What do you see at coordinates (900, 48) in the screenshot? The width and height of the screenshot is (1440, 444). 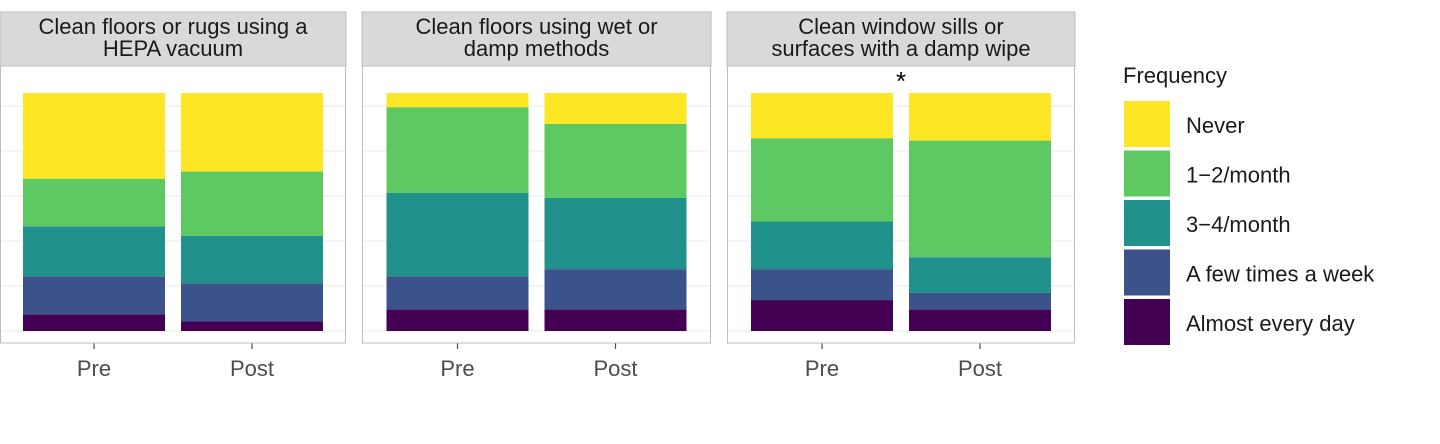 I see `facet-title-line: surfaces with a damp wipe` at bounding box center [900, 48].